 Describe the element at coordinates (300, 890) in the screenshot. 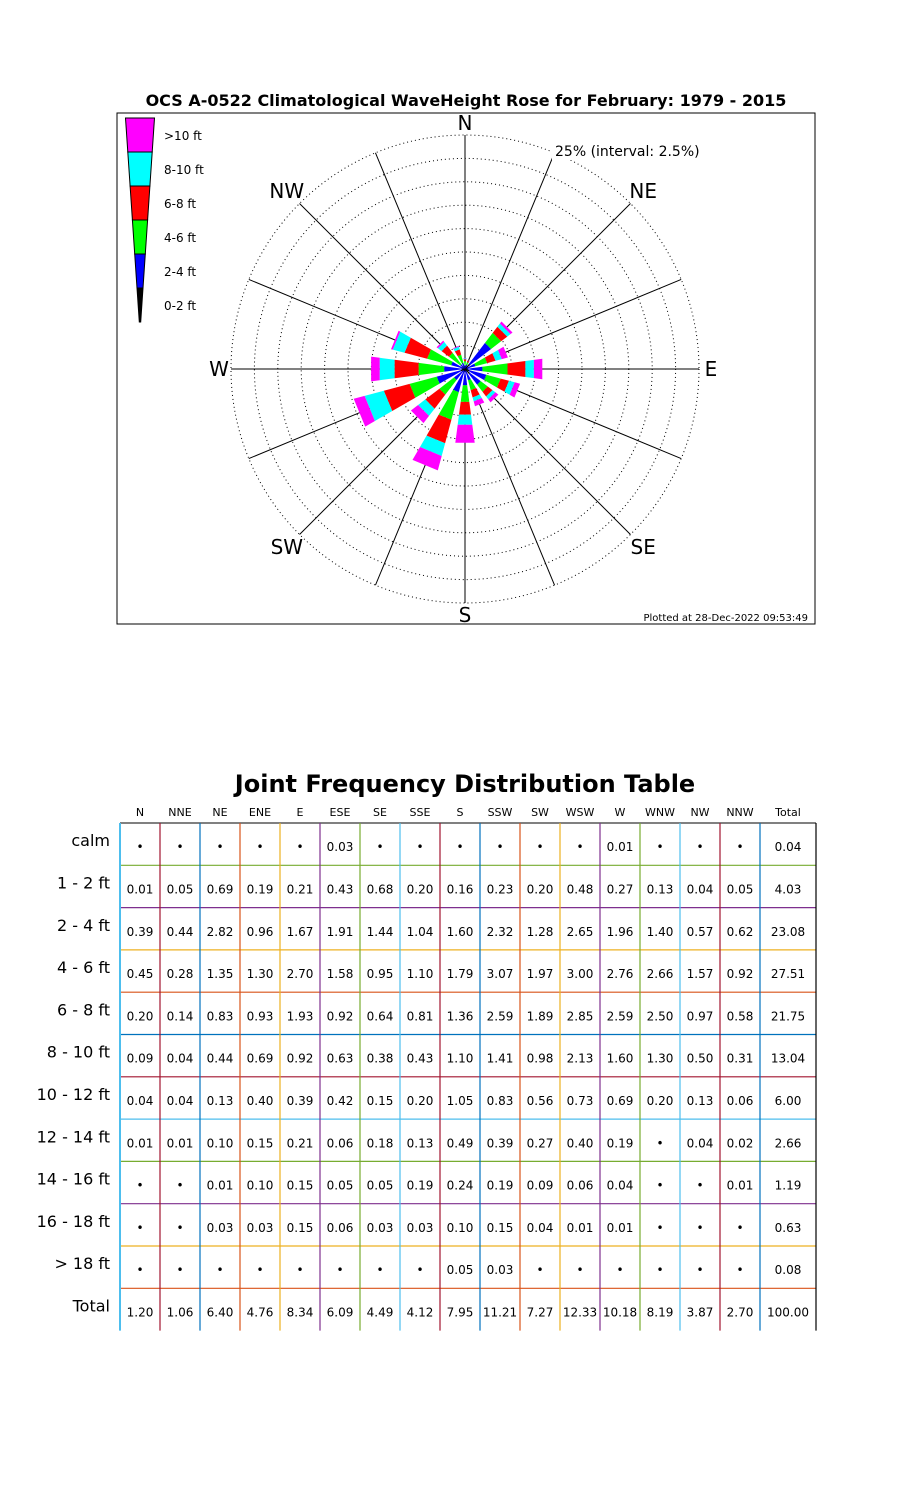

I see `table-cell: 0.21` at that location.